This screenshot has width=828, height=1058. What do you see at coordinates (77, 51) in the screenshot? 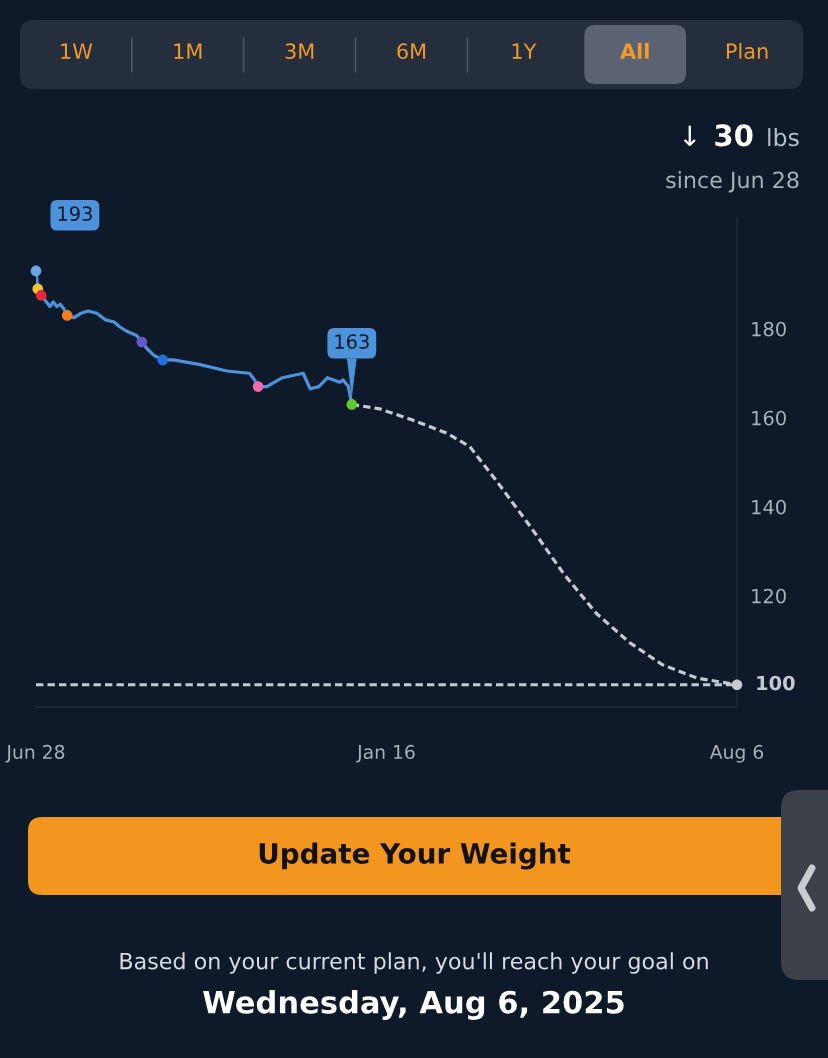
I see `text: 1W` at bounding box center [77, 51].